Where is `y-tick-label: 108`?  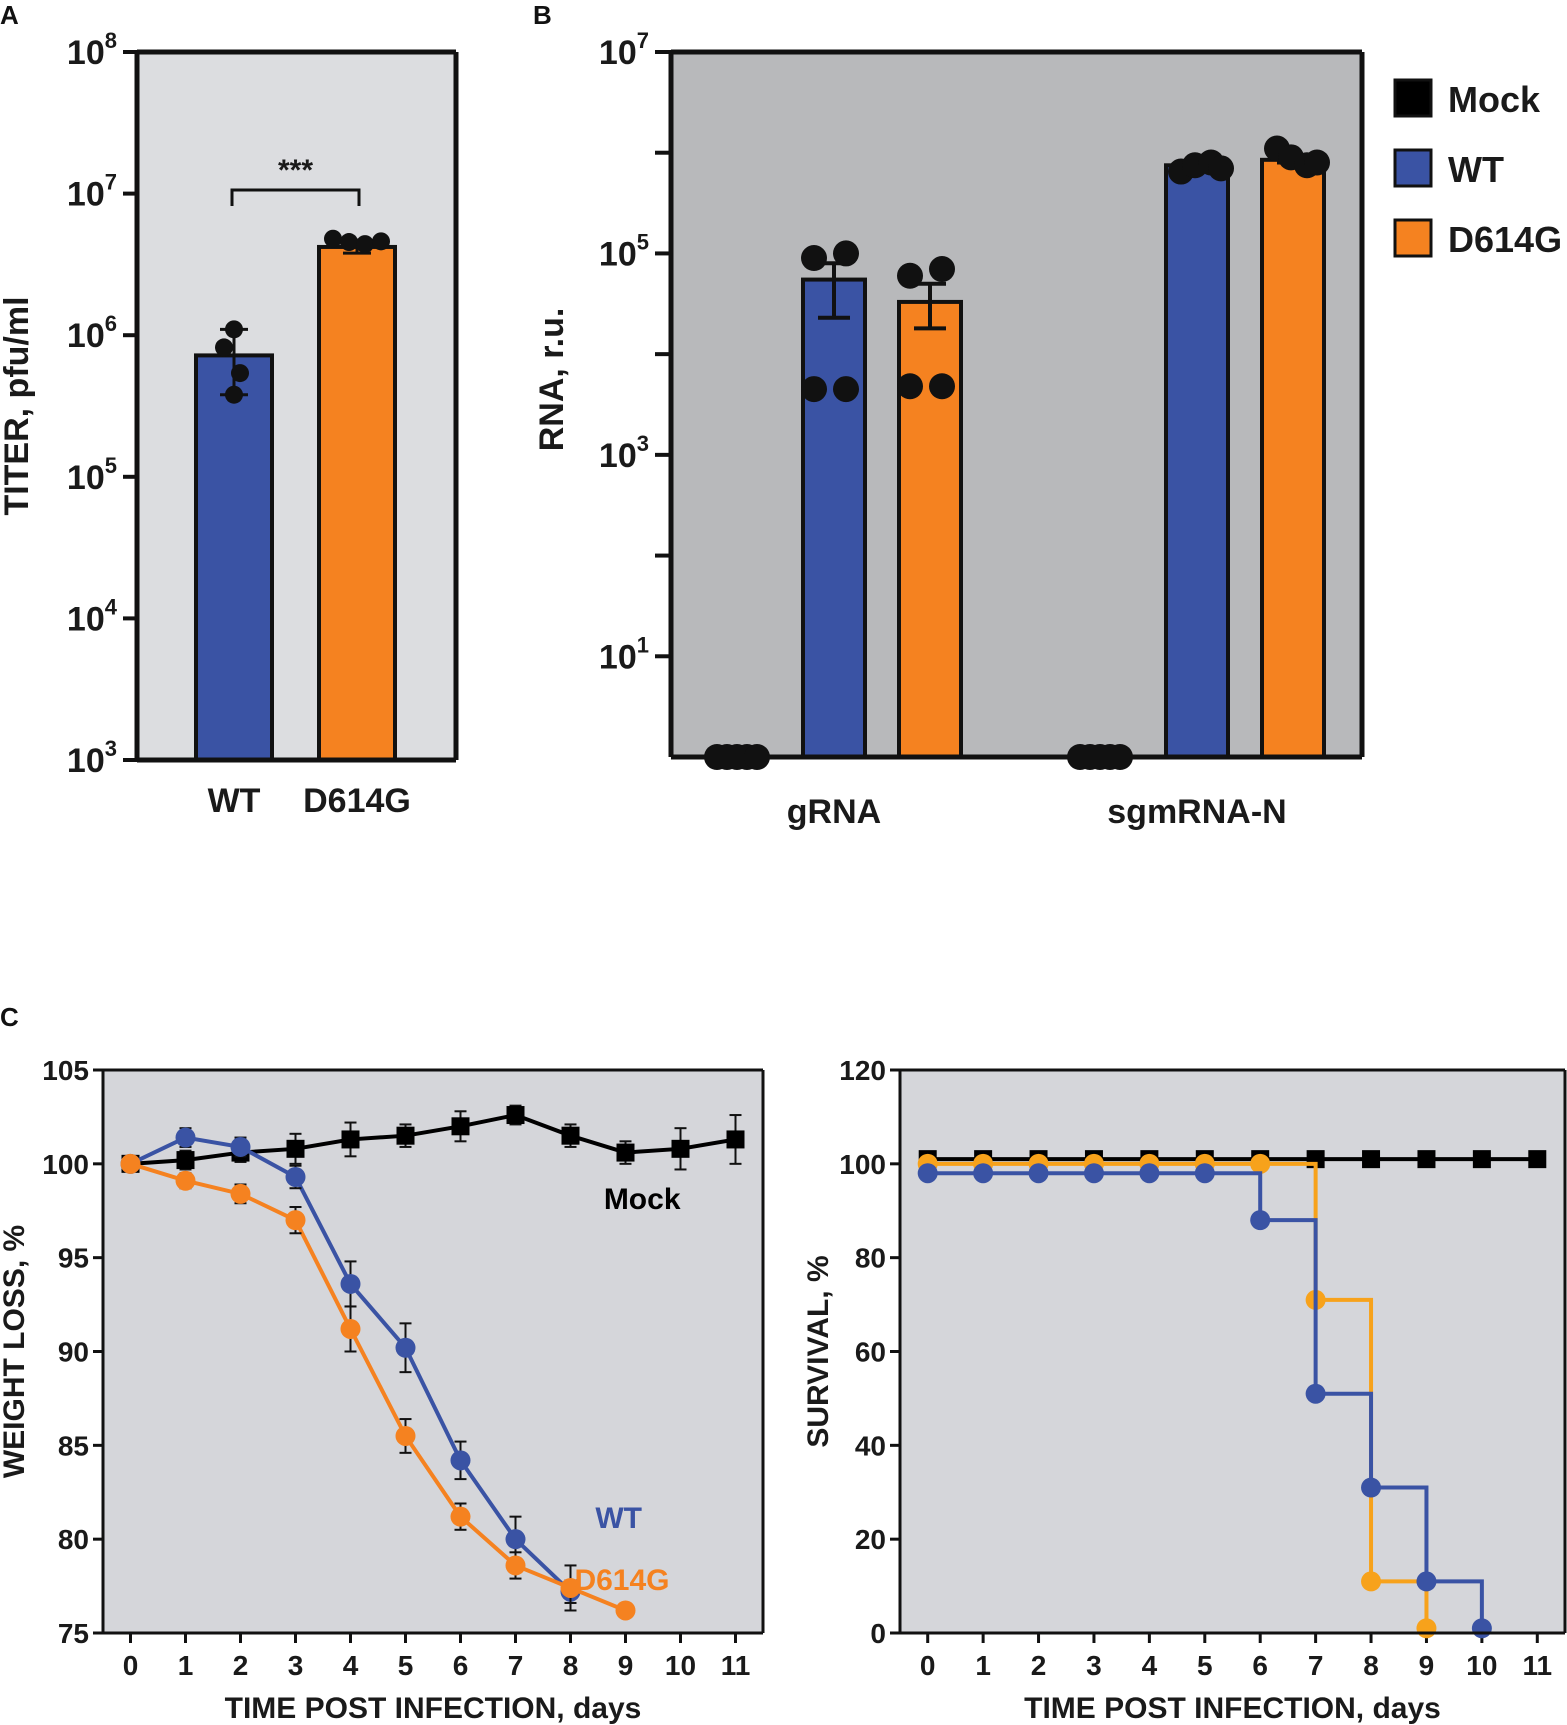 y-tick-label: 108 is located at coordinates (92, 50).